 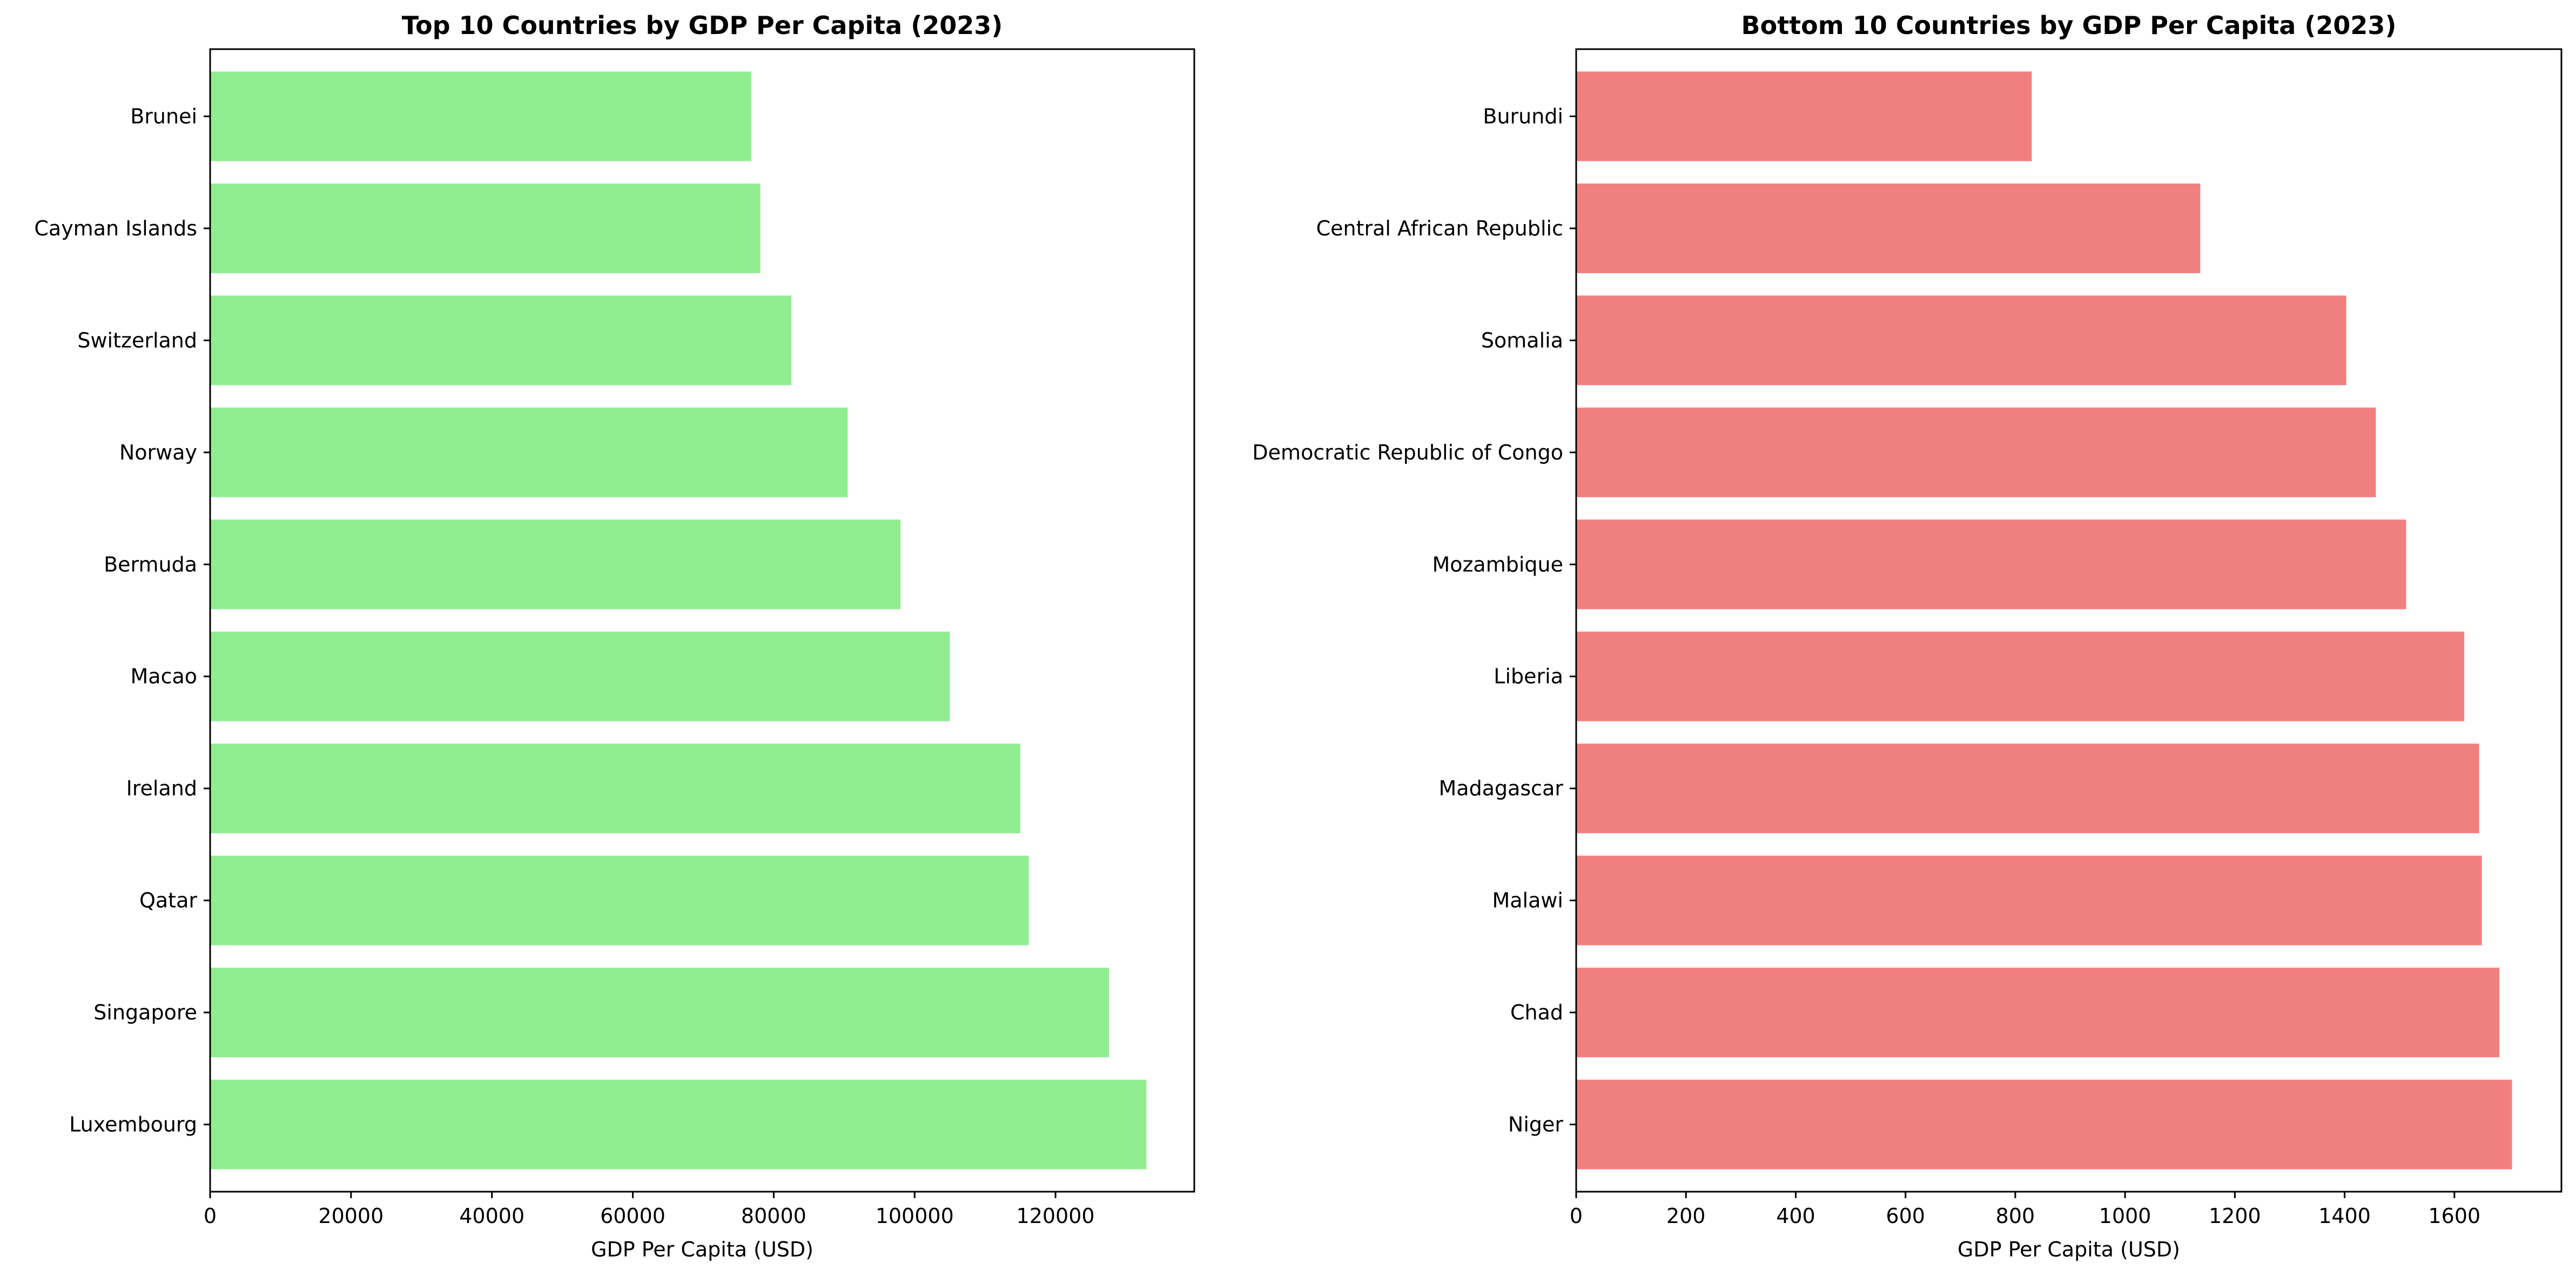 What do you see at coordinates (915, 1216) in the screenshot?
I see `x-tick-label: 100000` at bounding box center [915, 1216].